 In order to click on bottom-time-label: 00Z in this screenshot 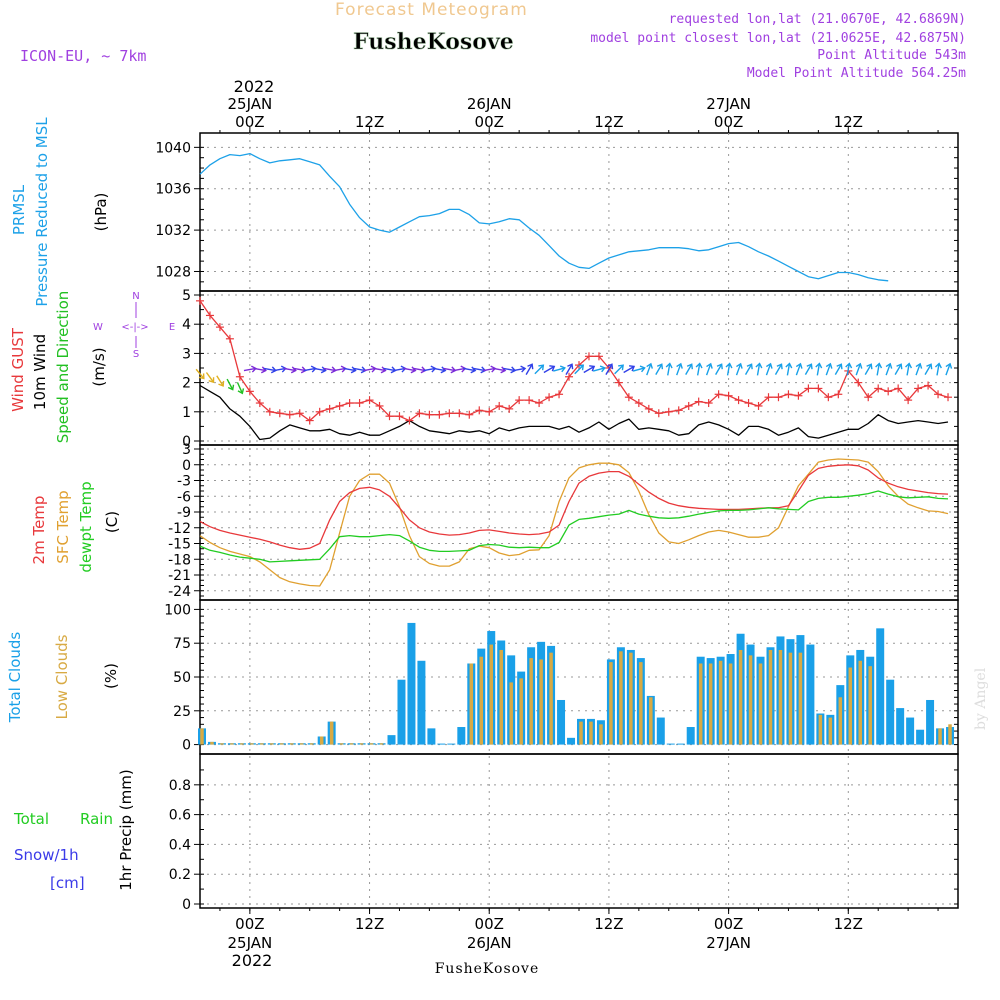, I will do `click(249, 924)`.